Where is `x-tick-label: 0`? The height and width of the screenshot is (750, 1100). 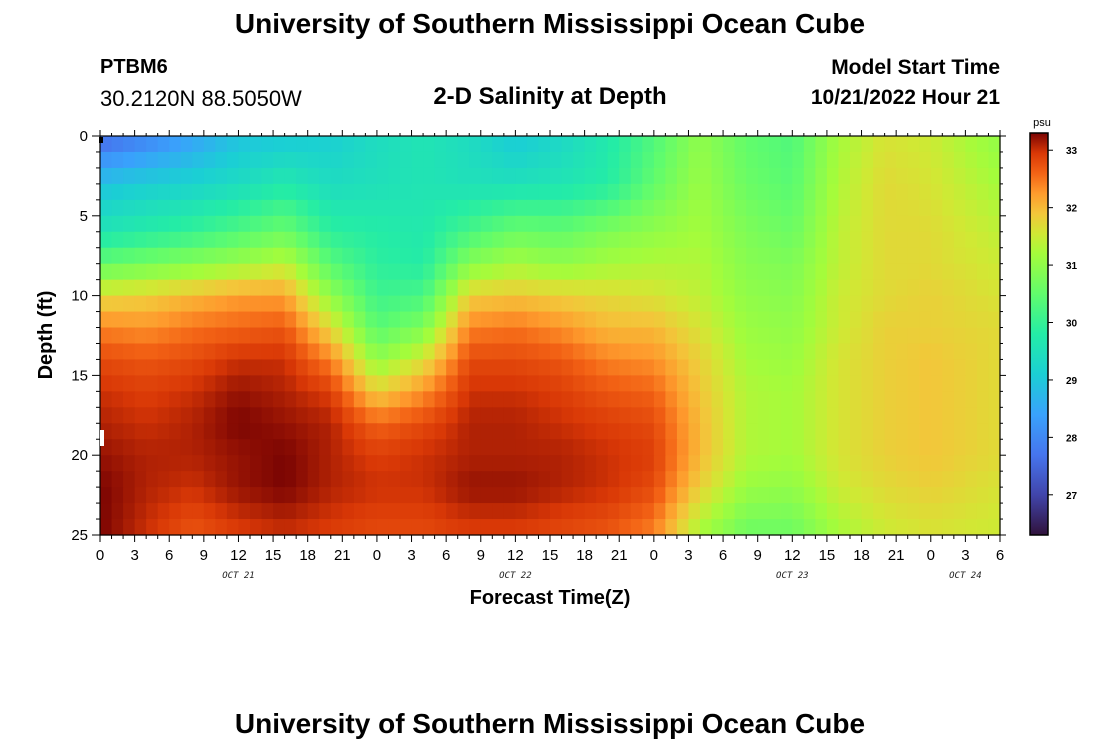
x-tick-label: 0 is located at coordinates (377, 555).